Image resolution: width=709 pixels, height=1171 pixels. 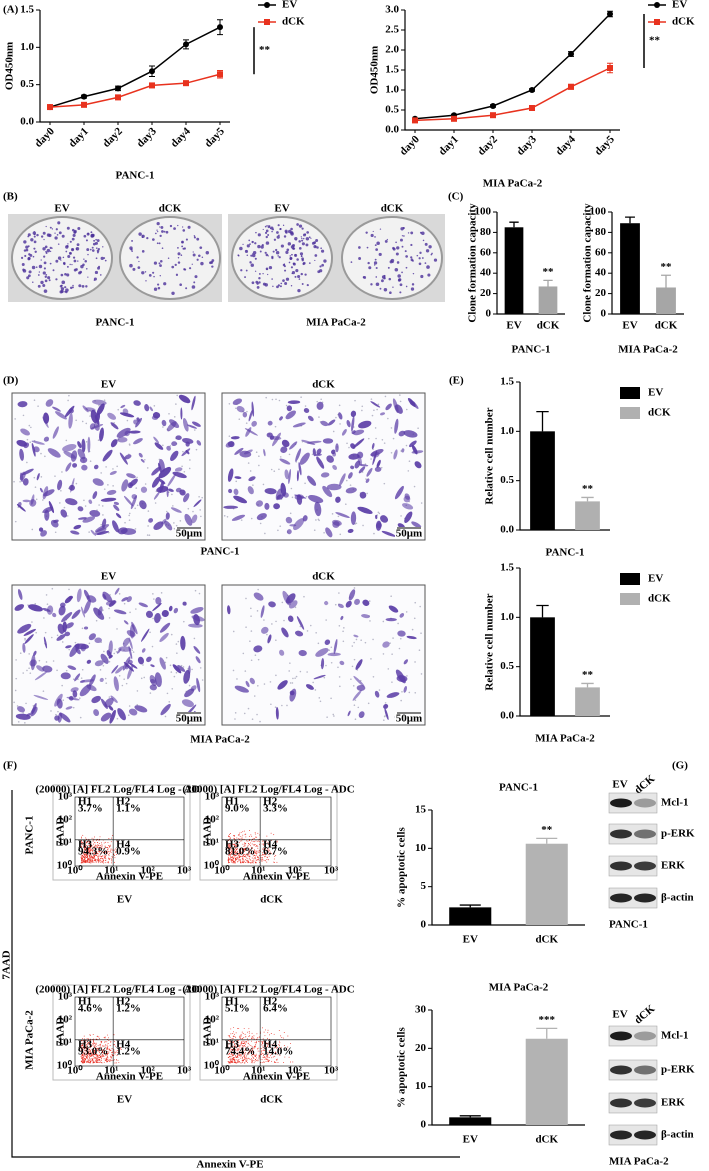 What do you see at coordinates (601, 232) in the screenshot?
I see `y-tick-label: 80` at bounding box center [601, 232].